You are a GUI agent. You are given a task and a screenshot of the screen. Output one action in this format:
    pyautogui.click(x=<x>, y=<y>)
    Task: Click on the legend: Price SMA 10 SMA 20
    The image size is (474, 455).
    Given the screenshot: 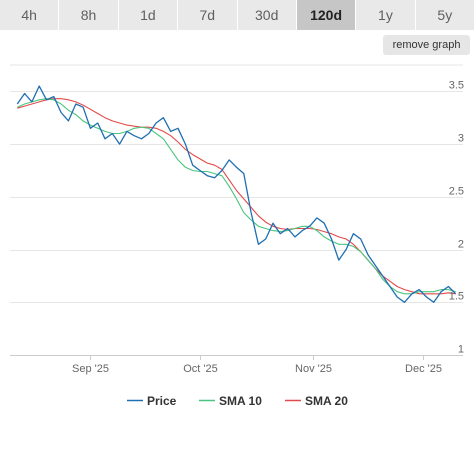 What is the action you would take?
    pyautogui.click(x=237, y=401)
    